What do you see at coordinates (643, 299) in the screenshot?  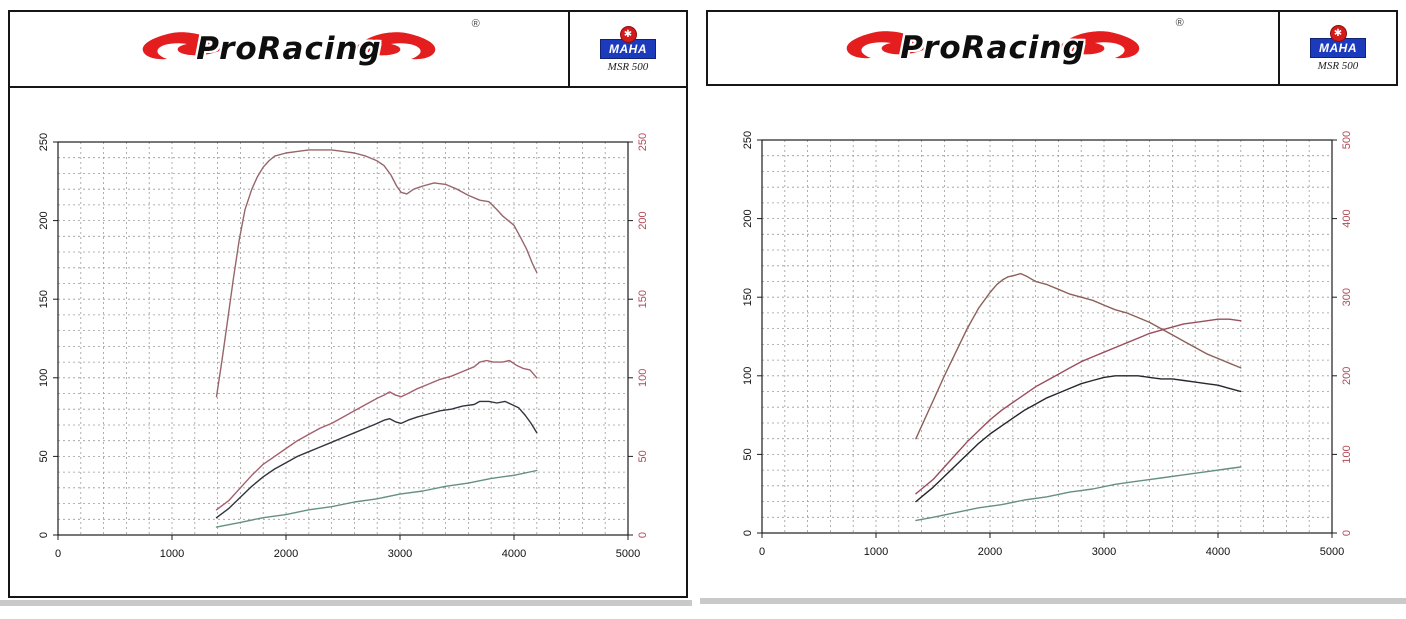 I see `y-right-tick-label: 150` at bounding box center [643, 299].